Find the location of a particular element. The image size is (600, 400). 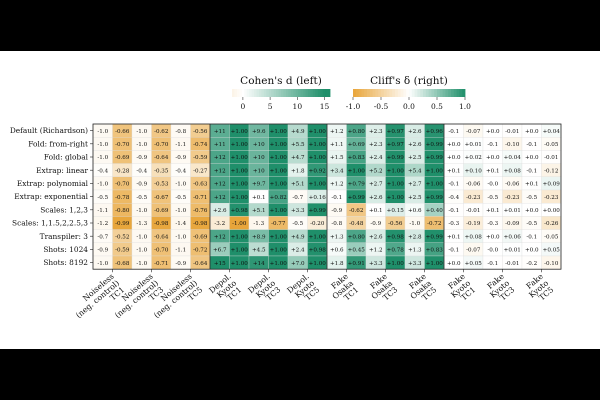

cell-value-label: -0.01 is located at coordinates (551, 158).